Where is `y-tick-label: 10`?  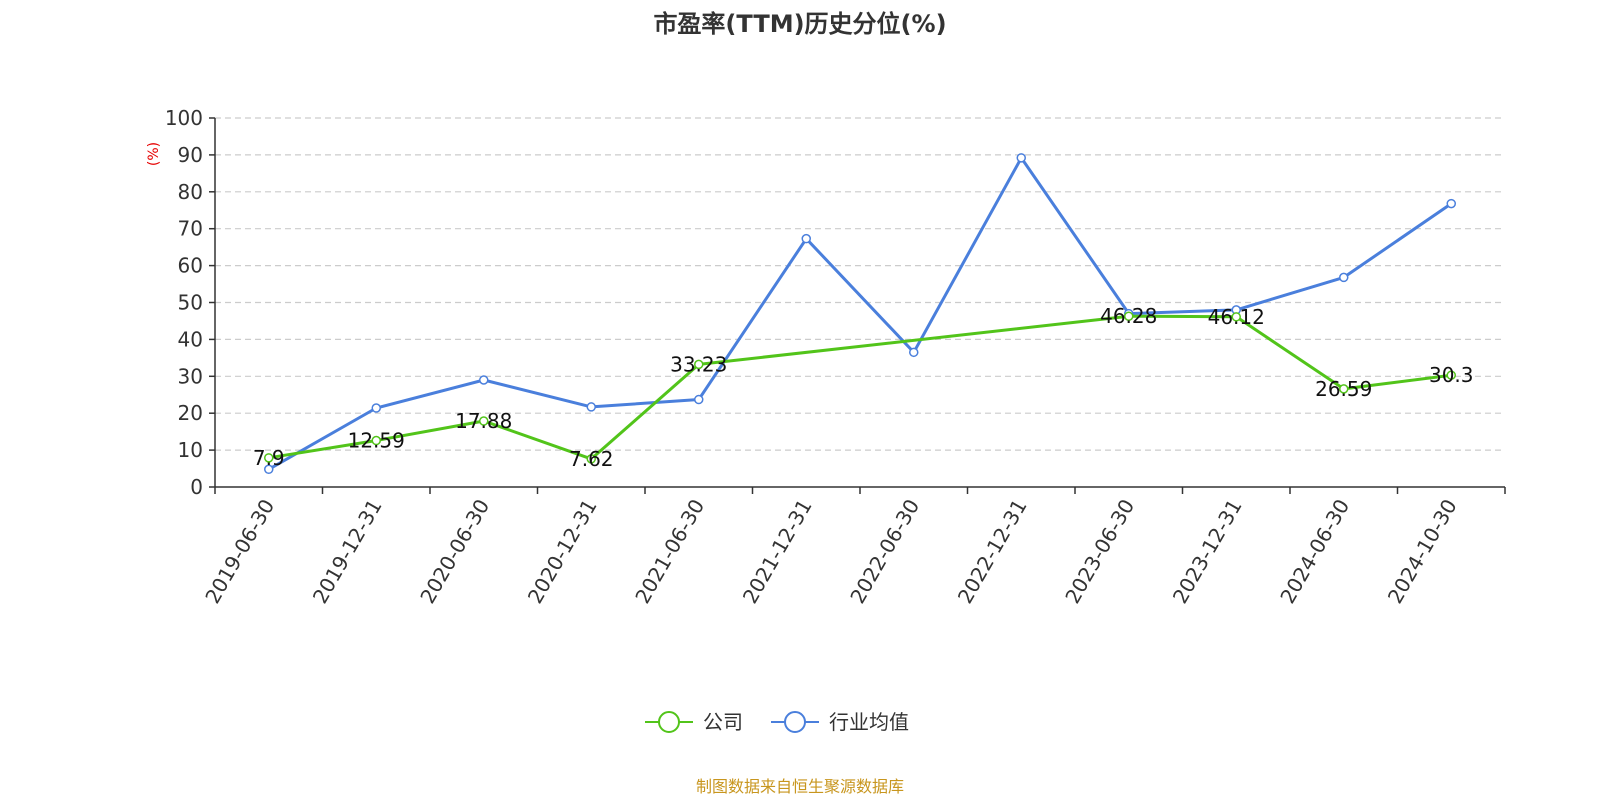 y-tick-label: 10 is located at coordinates (190, 450).